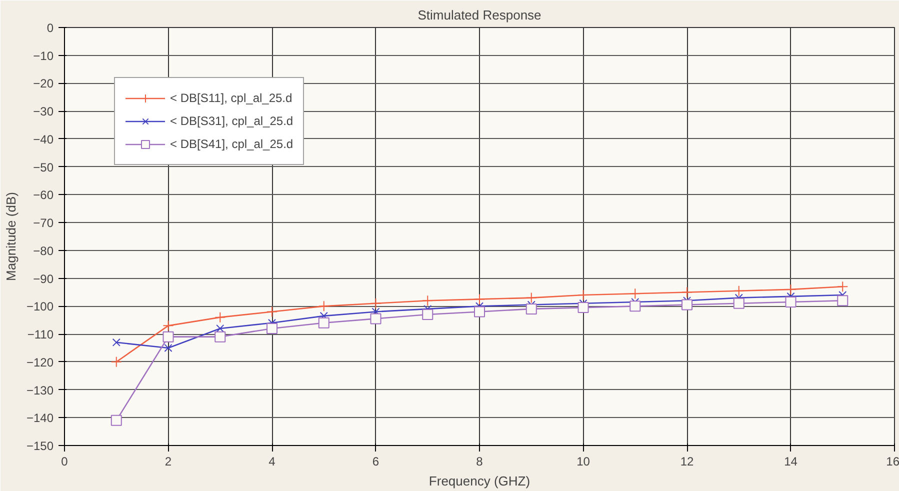 This screenshot has height=491, width=899. I want to click on x-tick-label: 0, so click(64, 461).